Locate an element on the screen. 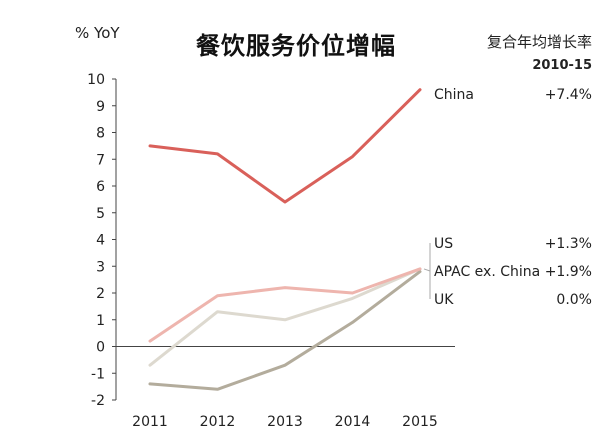 The width and height of the screenshot is (600, 433). legend-cagr-us: +1.3% is located at coordinates (568, 244).